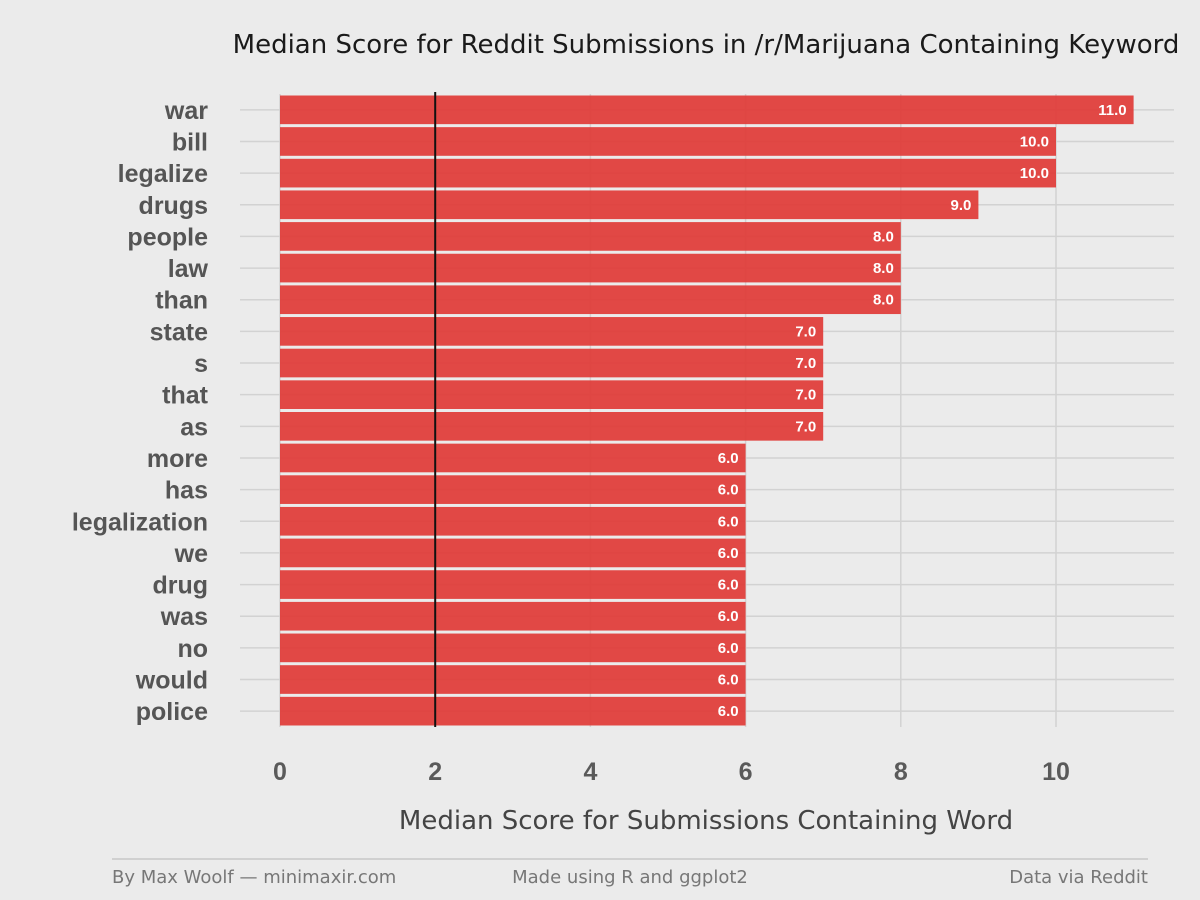 This screenshot has height=900, width=1200. I want to click on category-label: drugs, so click(173, 206).